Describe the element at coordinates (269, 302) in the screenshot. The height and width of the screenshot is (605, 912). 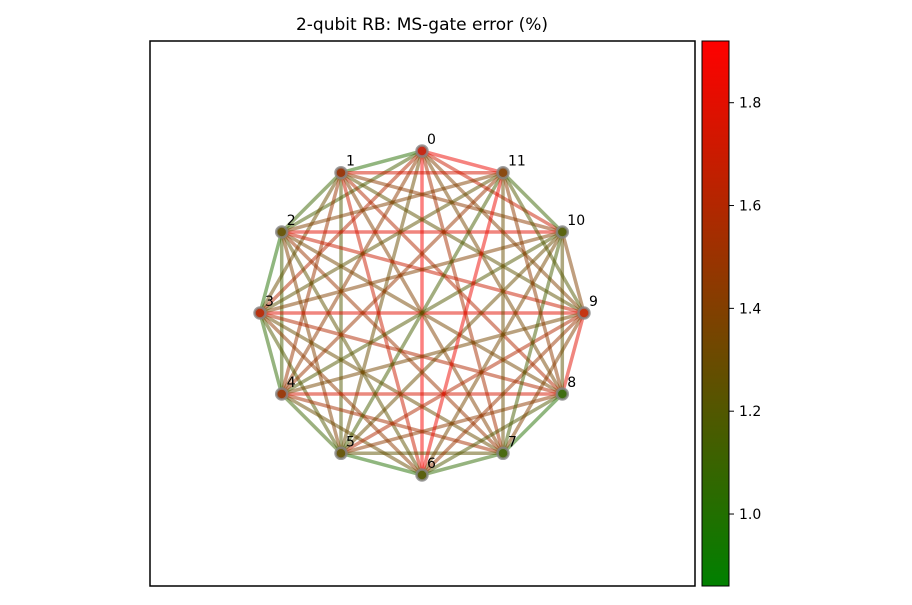
I see `node-label-3: 3` at that location.